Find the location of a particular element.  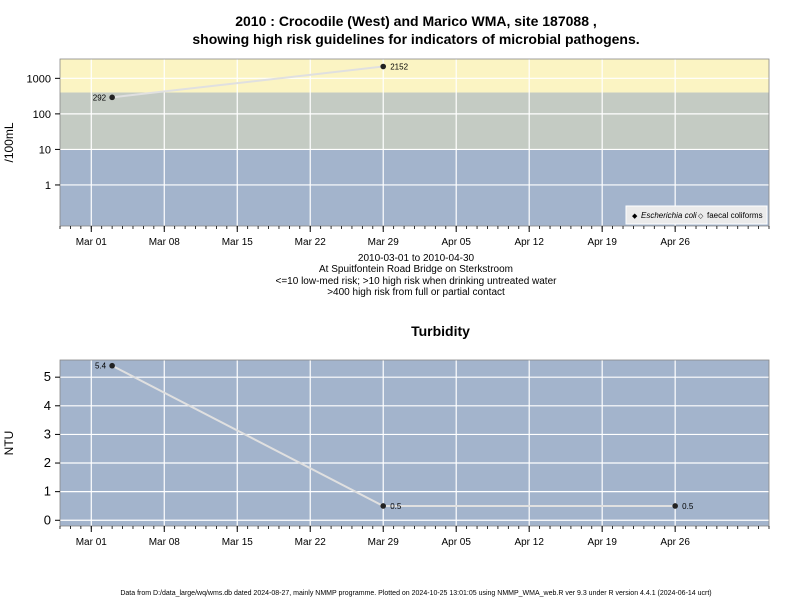

y-tick-label: 3 is located at coordinates (47, 433).